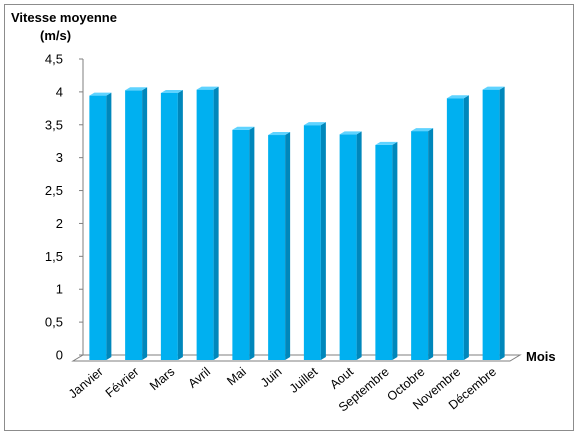  Describe the element at coordinates (64, 17) in the screenshot. I see `y-axis-label-line1: Vitesse moyenne` at that location.